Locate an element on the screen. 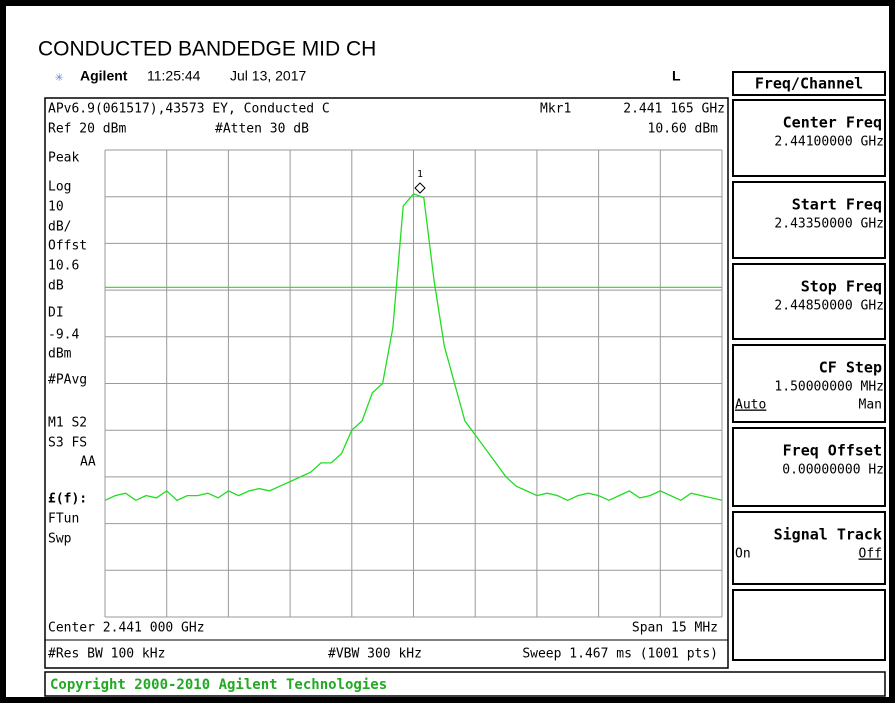  side-label: #PAvg is located at coordinates (67, 380).